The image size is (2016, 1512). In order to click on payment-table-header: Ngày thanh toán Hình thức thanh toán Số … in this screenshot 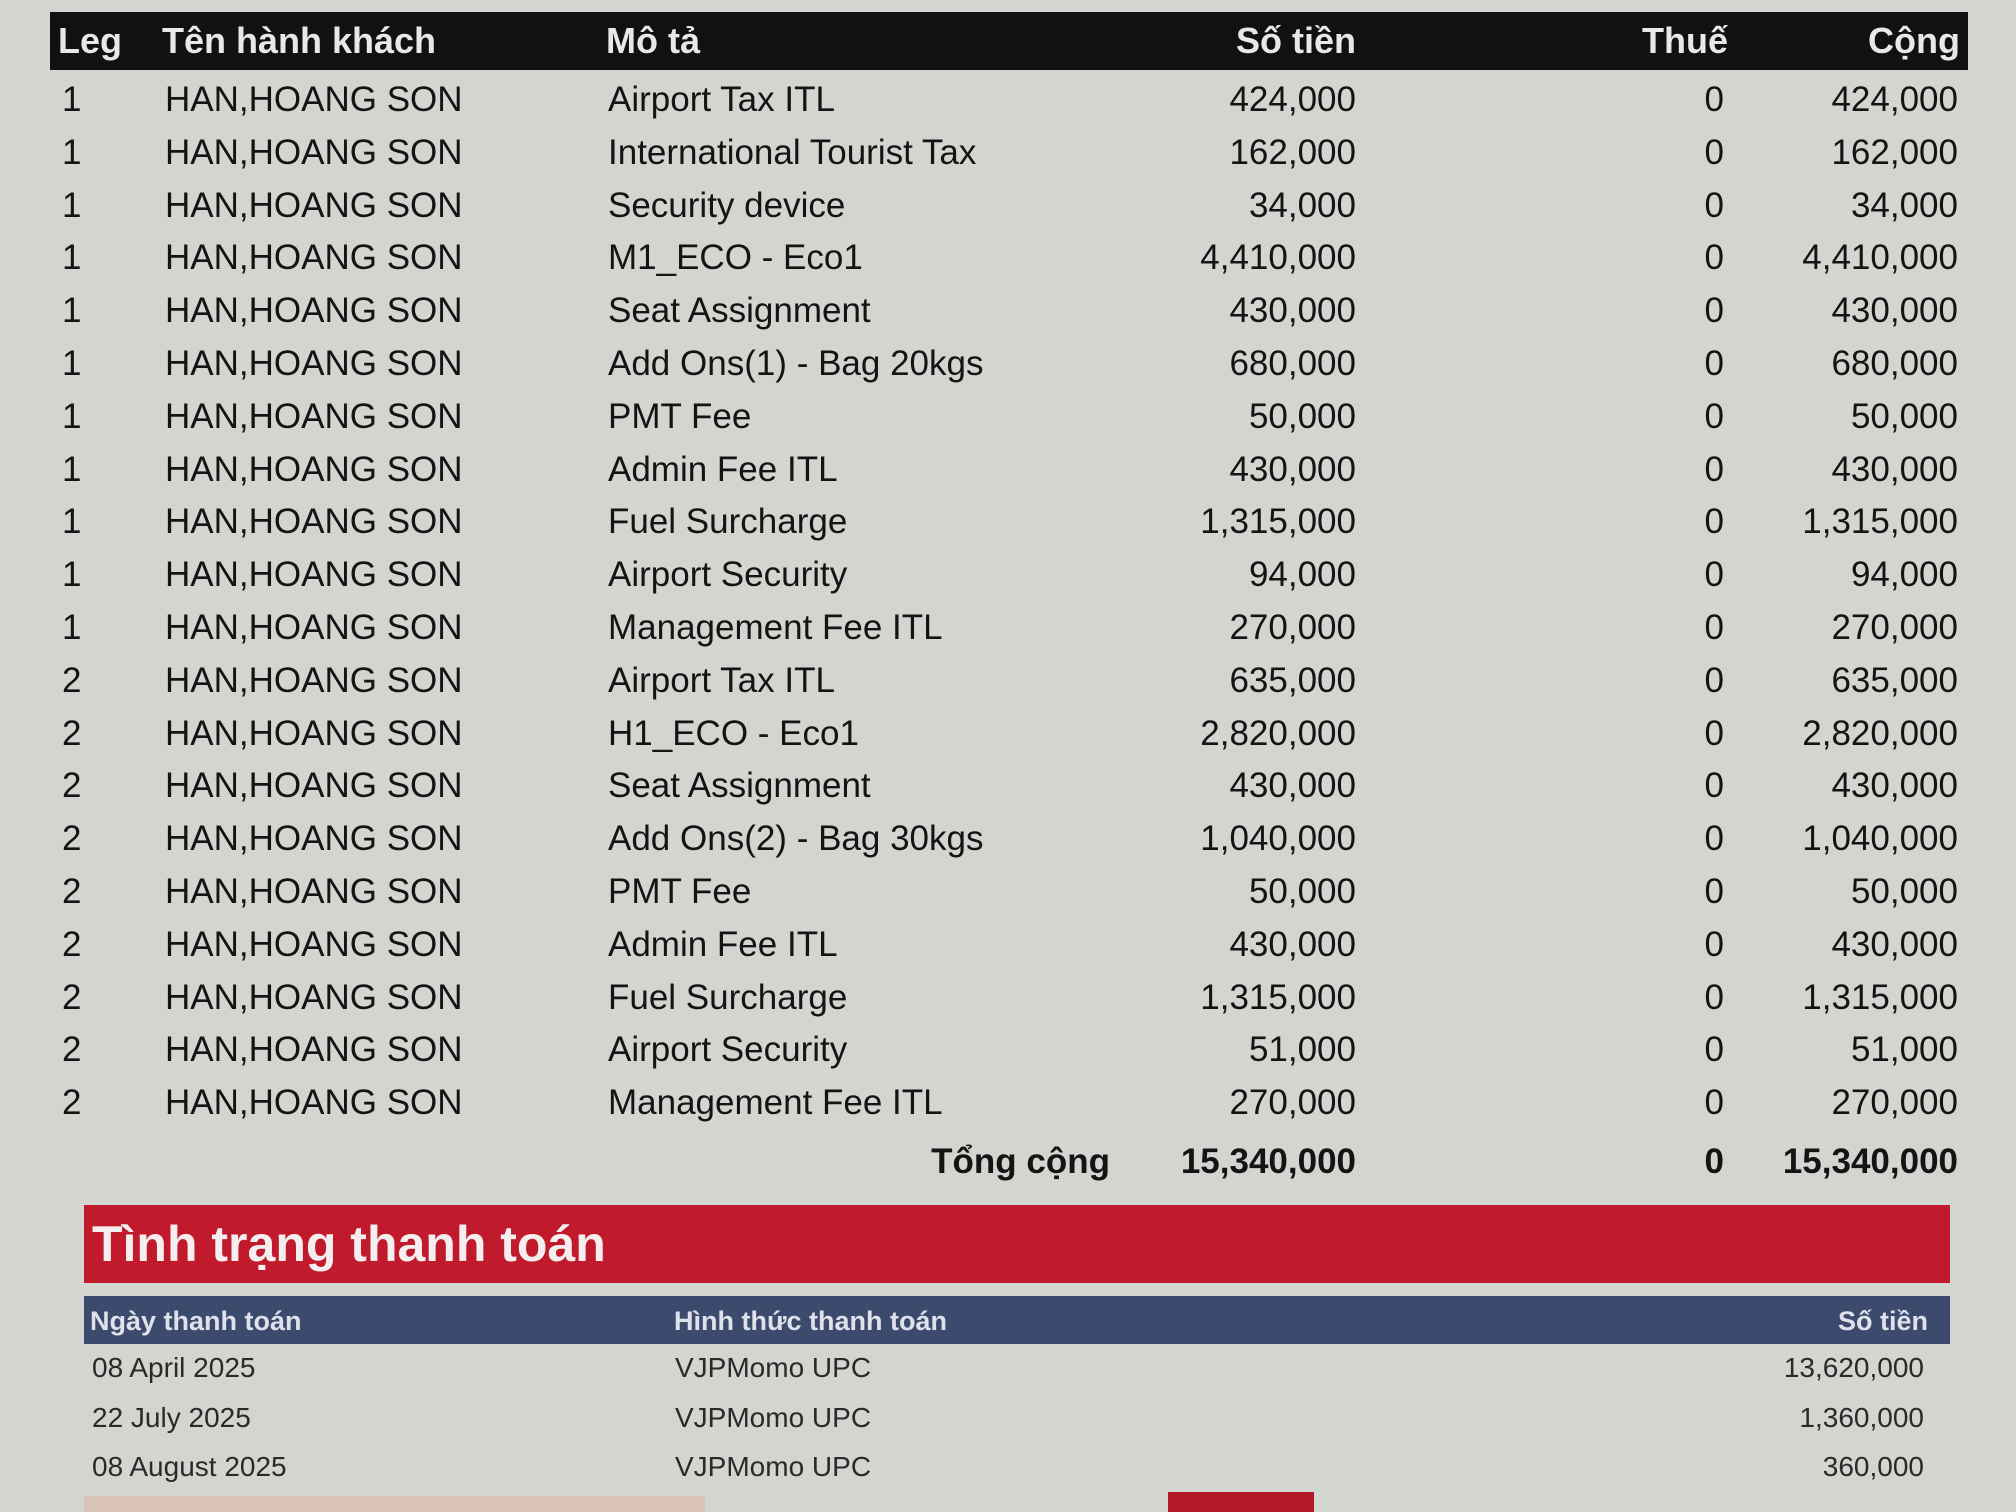, I will do `click(1017, 1320)`.